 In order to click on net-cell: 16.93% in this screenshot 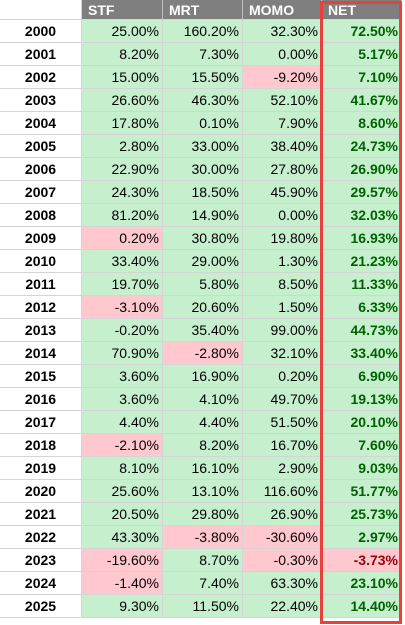, I will do `click(362, 238)`.